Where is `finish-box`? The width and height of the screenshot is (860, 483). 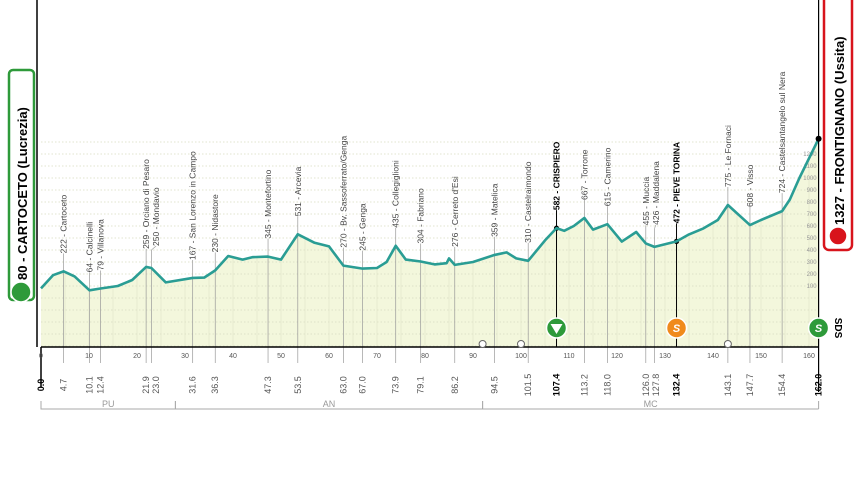
finish-box is located at coordinates (838, 126).